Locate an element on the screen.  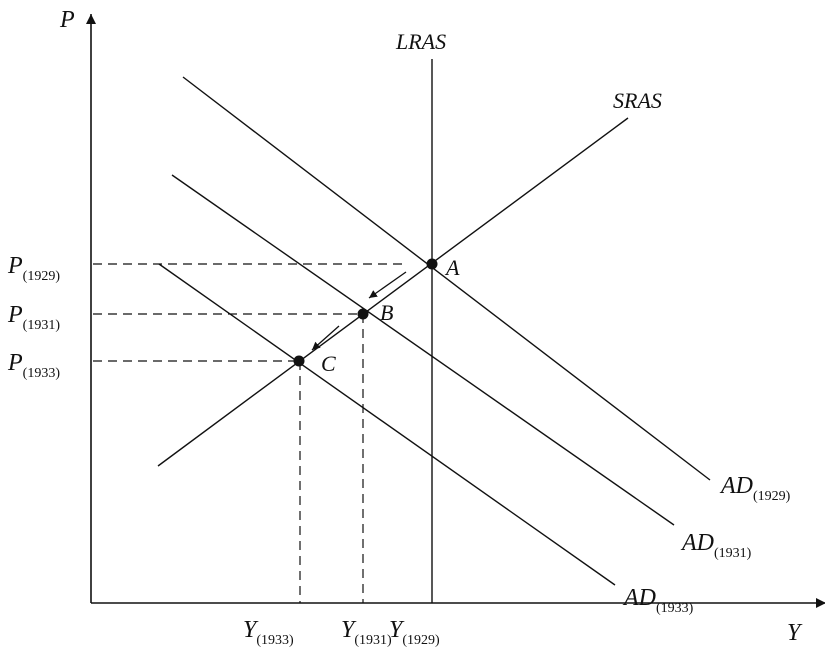
point-a-label: A is located at coordinates (452, 267).